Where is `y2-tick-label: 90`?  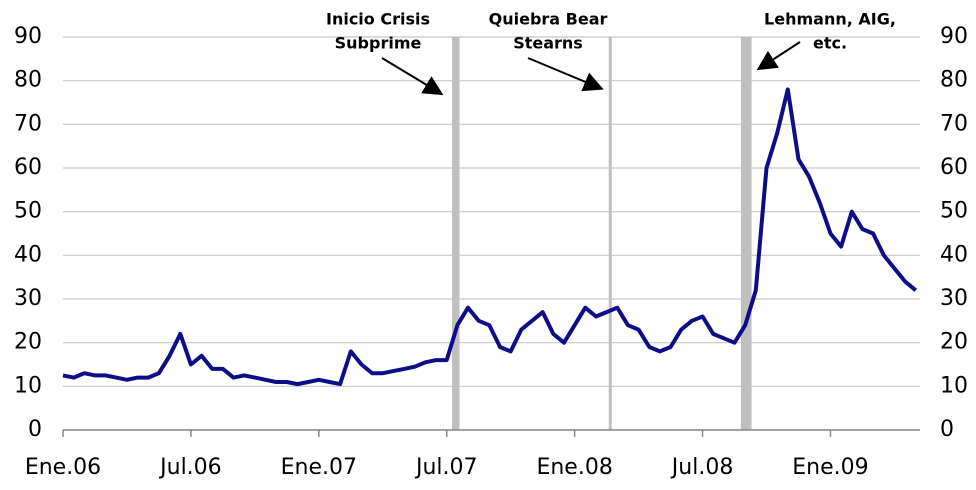
y2-tick-label: 90 is located at coordinates (954, 36).